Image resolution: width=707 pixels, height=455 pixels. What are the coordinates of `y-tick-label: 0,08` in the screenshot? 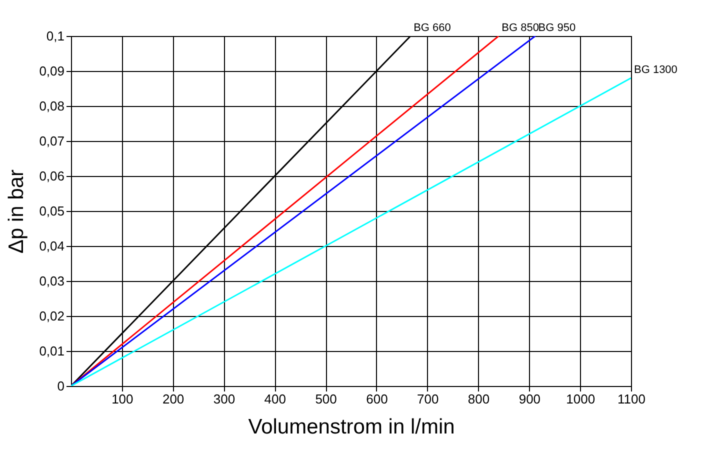 It's located at (51, 106).